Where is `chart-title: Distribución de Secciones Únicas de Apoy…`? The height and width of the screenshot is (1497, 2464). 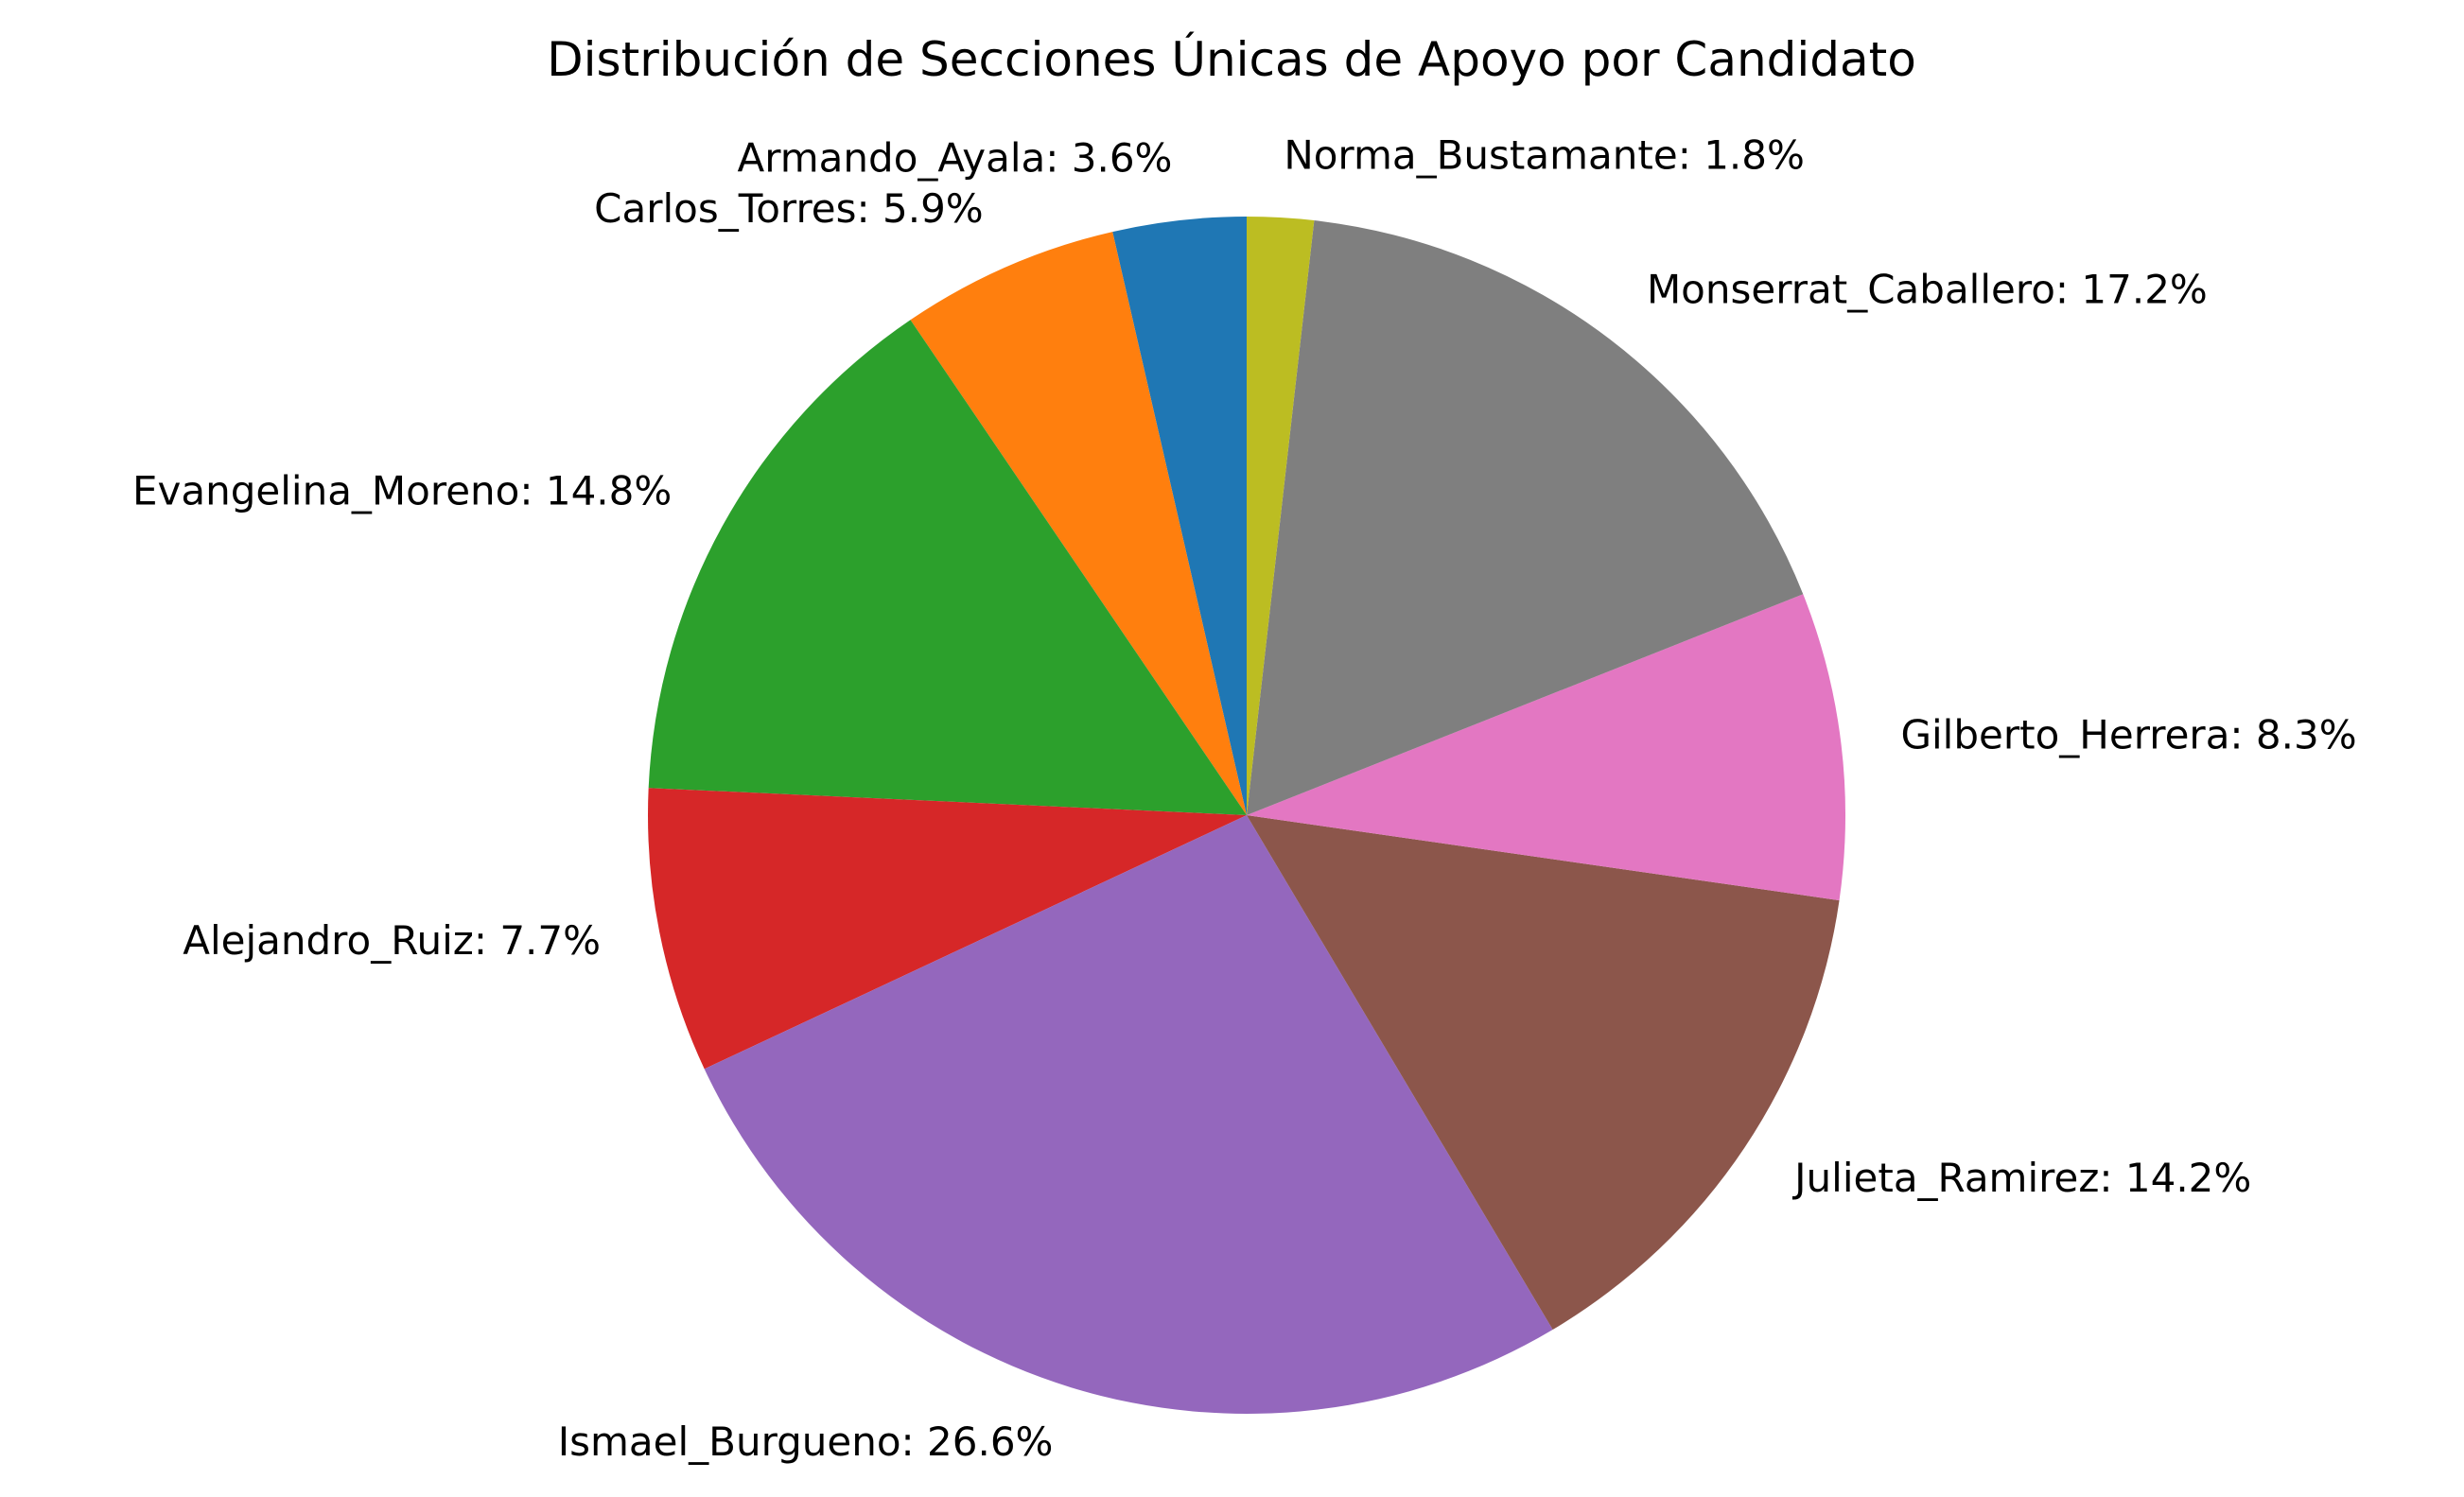 chart-title: Distribución de Secciones Únicas de Apoy… is located at coordinates (1231, 59).